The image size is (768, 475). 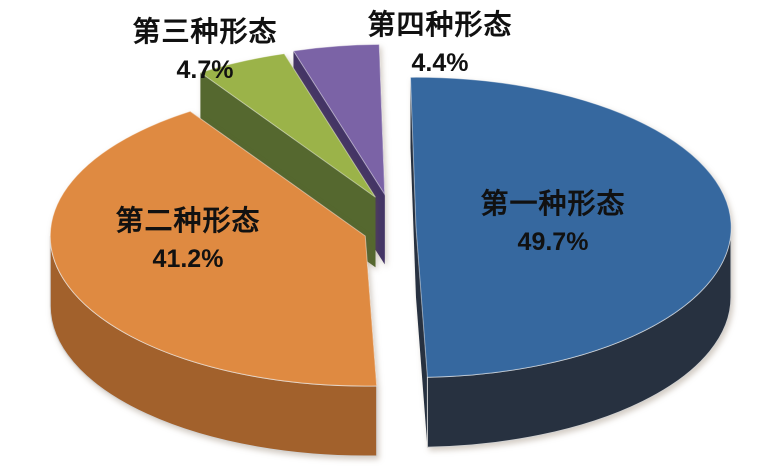 I want to click on slice-percentage: 4.4%, so click(x=440, y=63).